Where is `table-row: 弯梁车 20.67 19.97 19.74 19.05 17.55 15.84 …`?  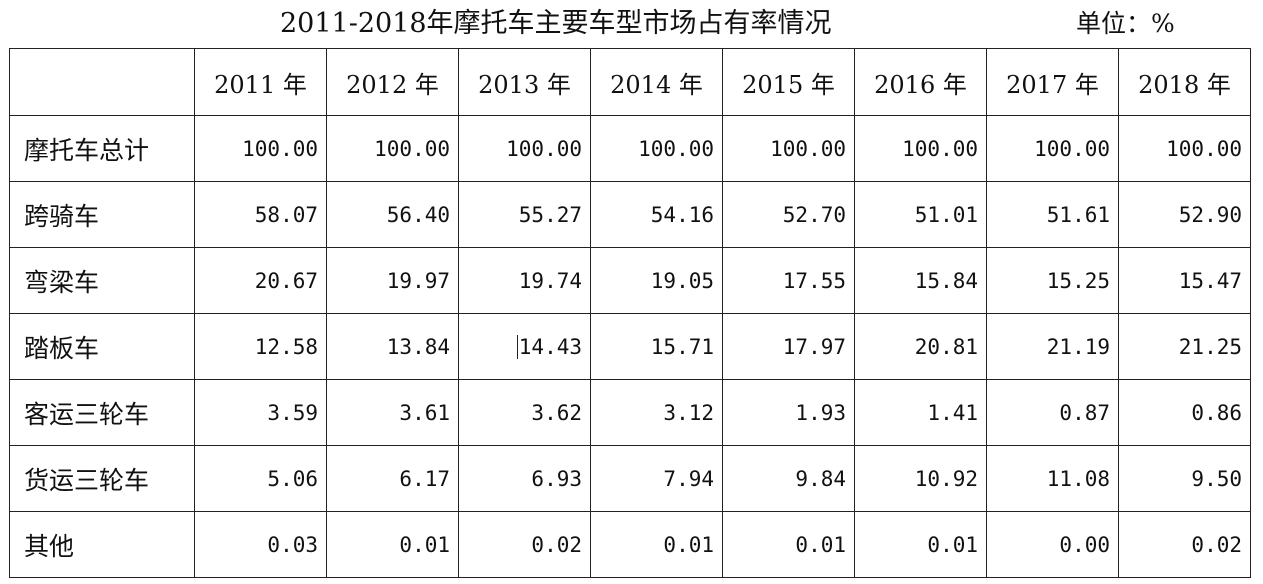 table-row: 弯梁车 20.67 19.97 19.74 19.05 17.55 15.84 … is located at coordinates (630, 280).